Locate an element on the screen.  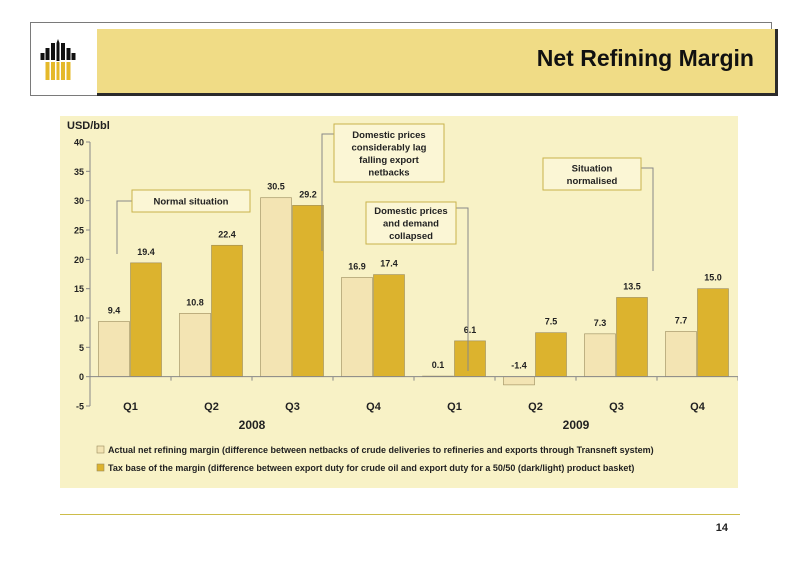
annotation-text: Situation is located at coordinates (592, 168).